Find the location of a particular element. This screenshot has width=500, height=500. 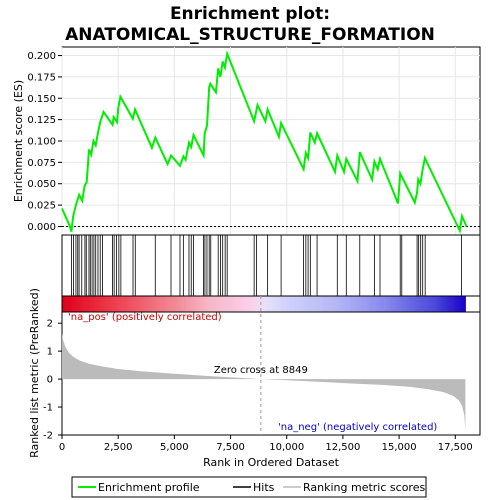

x-tick-label: 15,000 is located at coordinates (399, 447).